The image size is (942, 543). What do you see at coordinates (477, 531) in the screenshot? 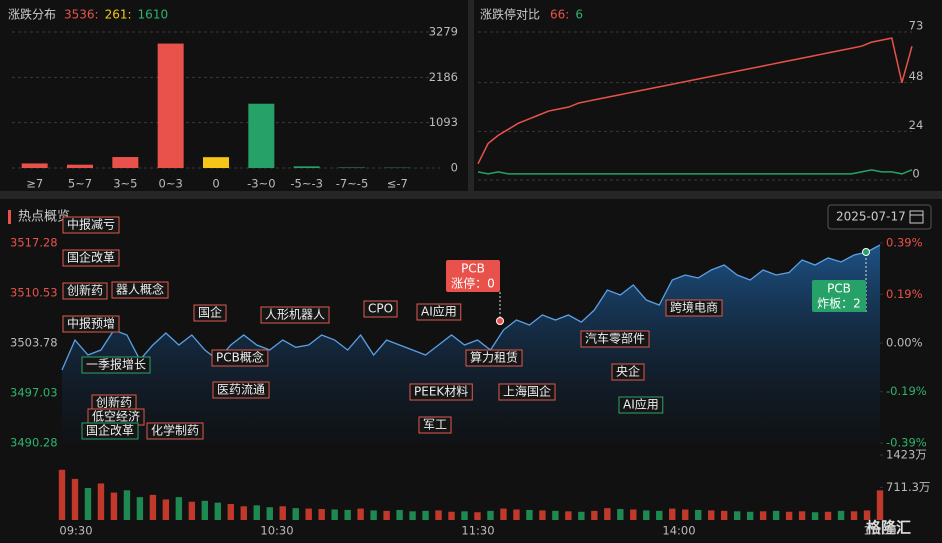
I see `x-tick-label: 11:30` at bounding box center [477, 531].